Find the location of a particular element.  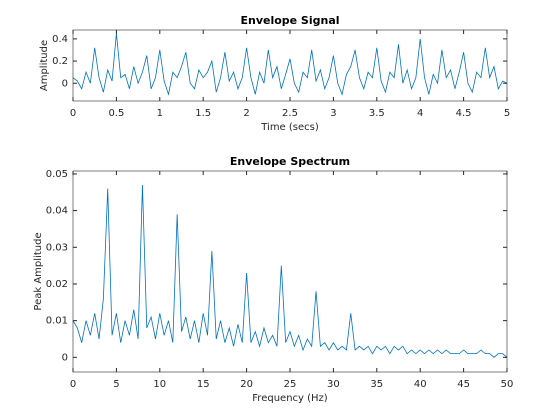

x-tick-label: 25 is located at coordinates (290, 384).